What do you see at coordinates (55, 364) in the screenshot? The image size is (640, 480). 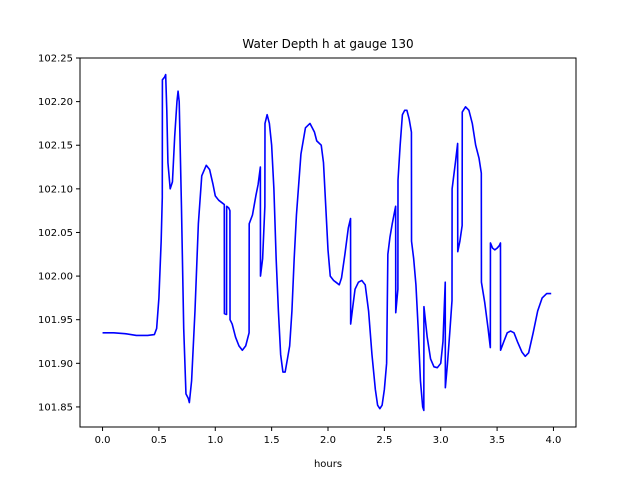 I see `y-tick-label: 101.90` at bounding box center [55, 364].